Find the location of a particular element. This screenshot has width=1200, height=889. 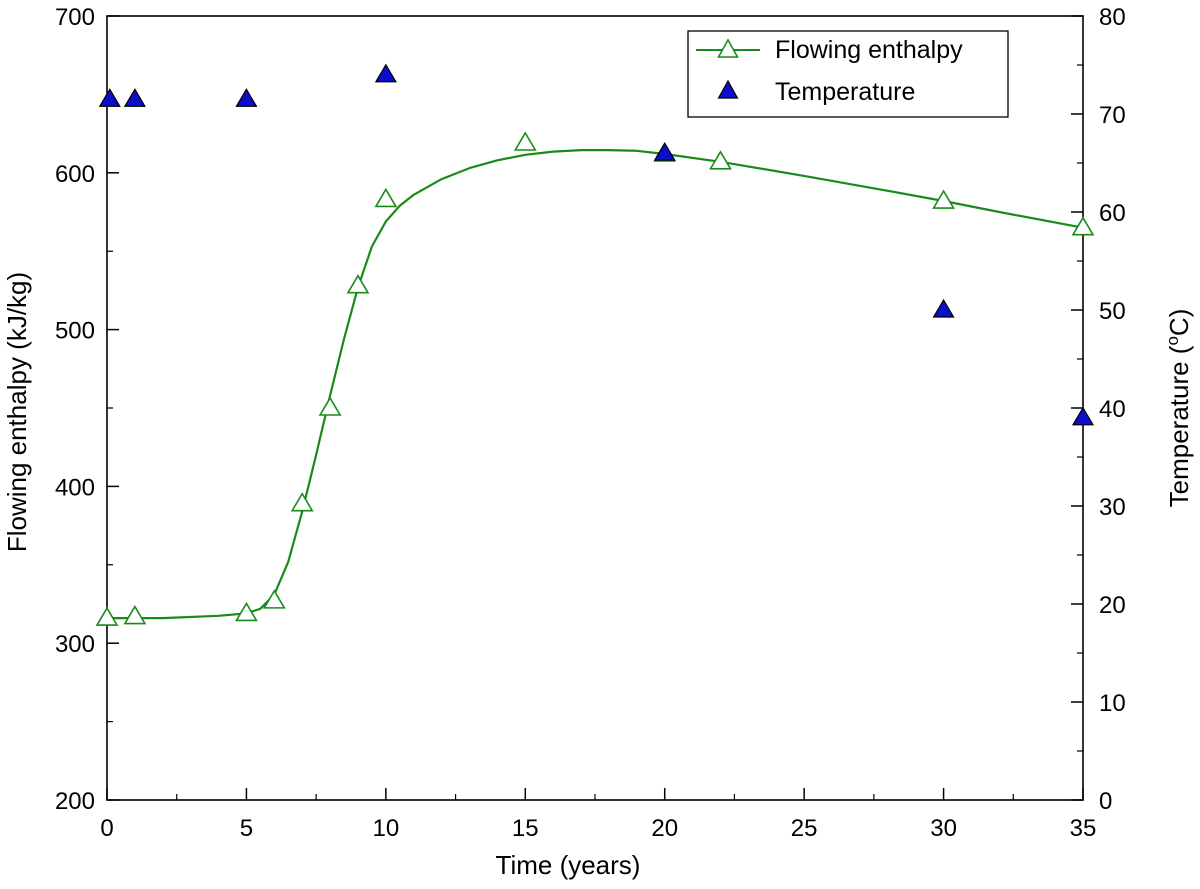

legend: Flowing enthalpy Temperature is located at coordinates (848, 74).